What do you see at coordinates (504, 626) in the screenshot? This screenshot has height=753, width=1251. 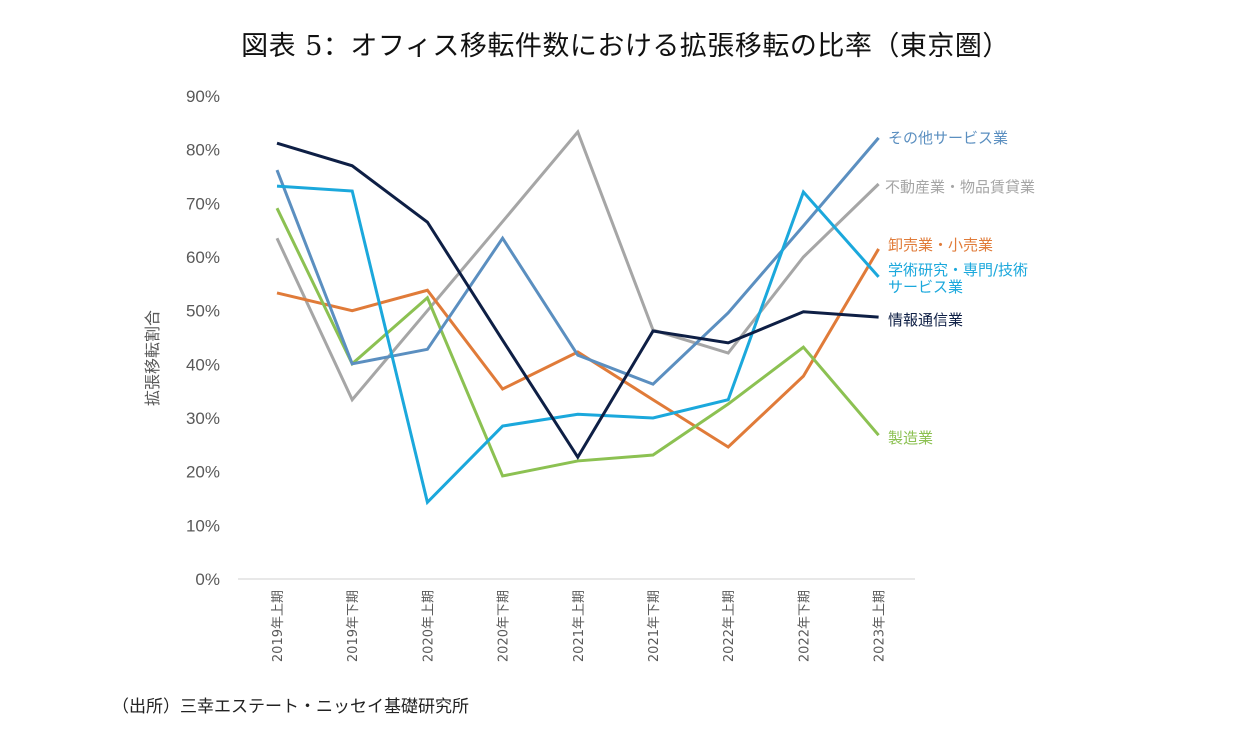 I see `x-tick-label: 2020年下期` at bounding box center [504, 626].